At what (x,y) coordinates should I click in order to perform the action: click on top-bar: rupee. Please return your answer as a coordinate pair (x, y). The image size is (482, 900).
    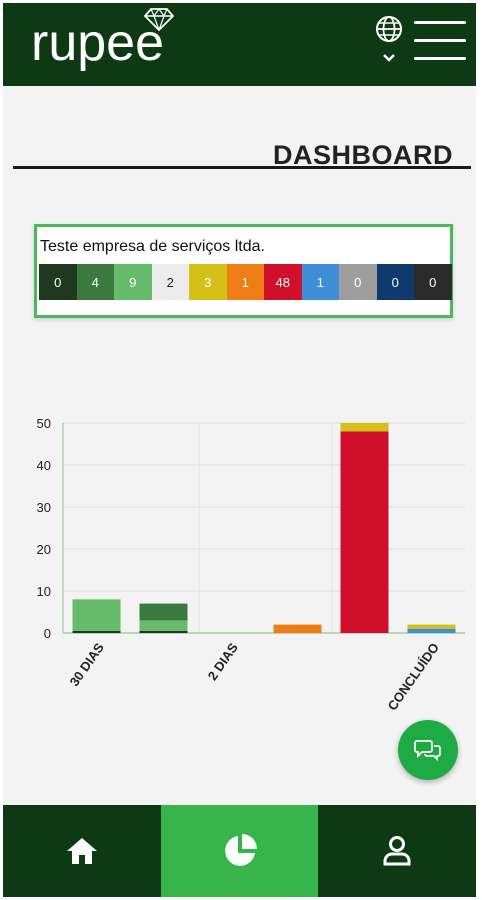
    Looking at the image, I should click on (239, 44).